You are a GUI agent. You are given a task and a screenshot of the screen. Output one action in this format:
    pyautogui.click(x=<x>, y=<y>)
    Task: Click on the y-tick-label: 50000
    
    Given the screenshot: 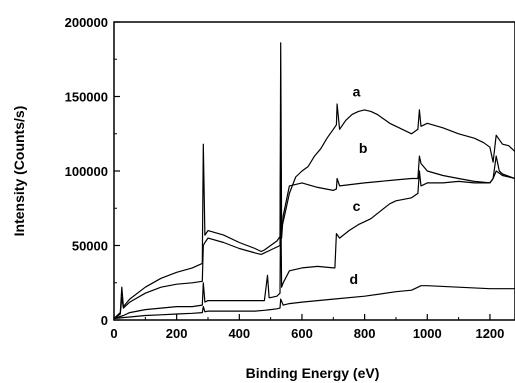 What is the action you would take?
    pyautogui.click(x=90, y=246)
    